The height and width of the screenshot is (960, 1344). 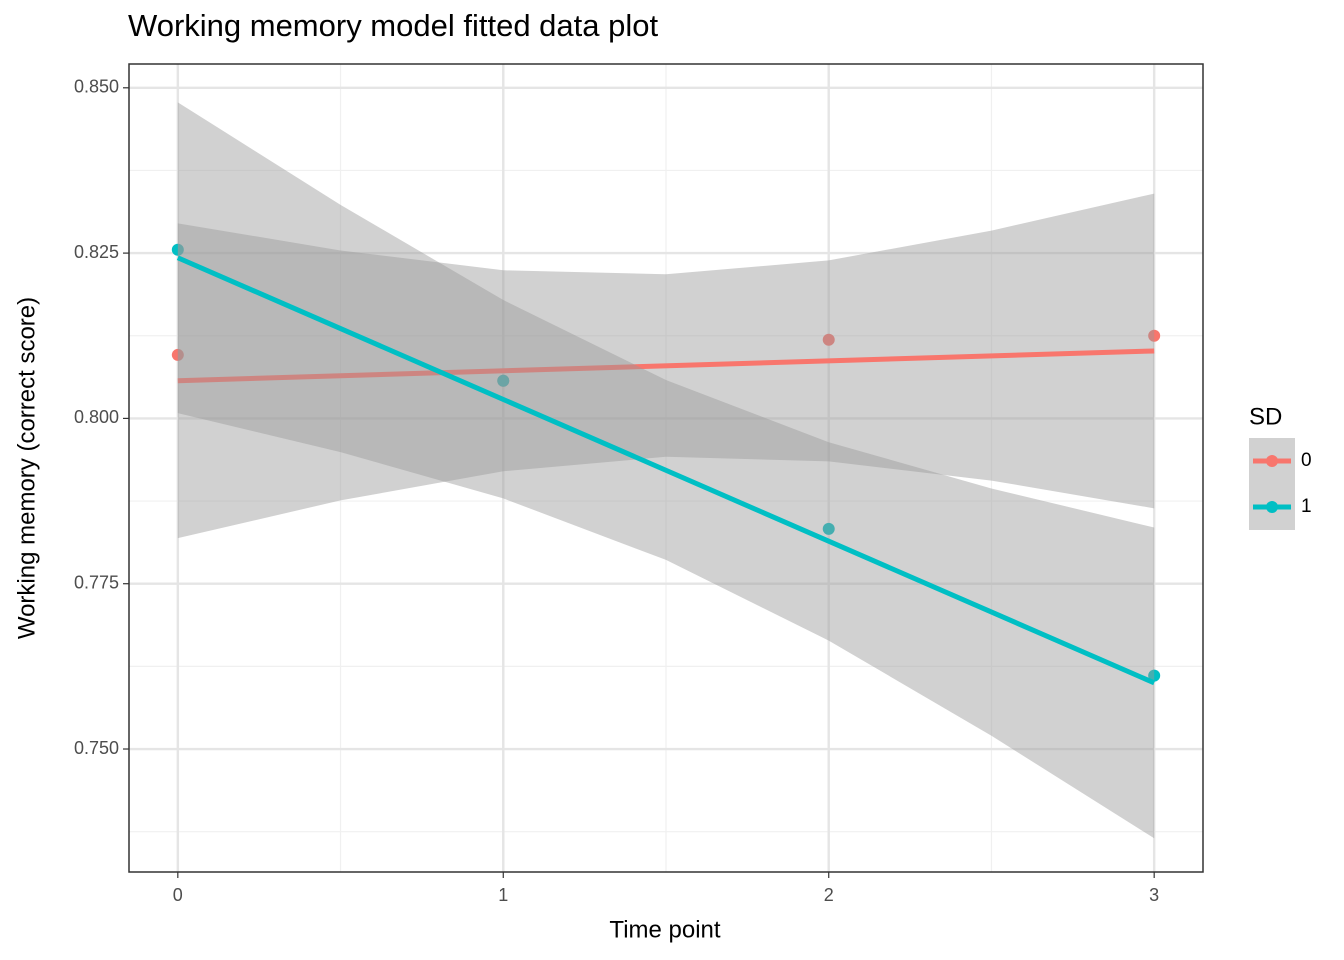 I want to click on x-tick-label: 2, so click(x=829, y=895).